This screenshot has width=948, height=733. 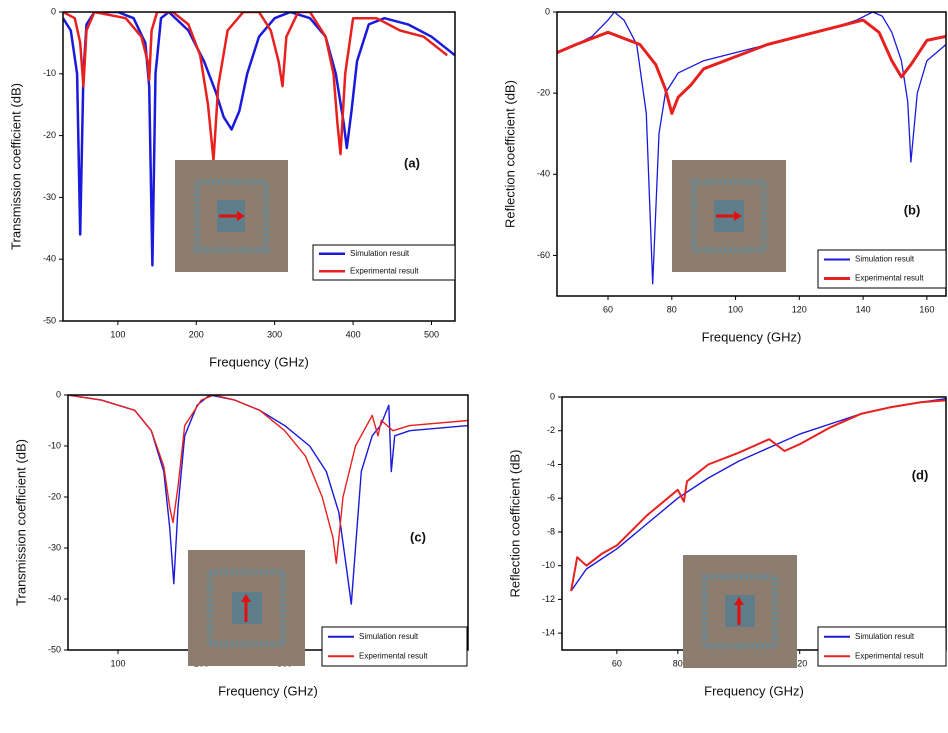 What do you see at coordinates (548, 599) in the screenshot?
I see `y-tick-label: -12` at bounding box center [548, 599].